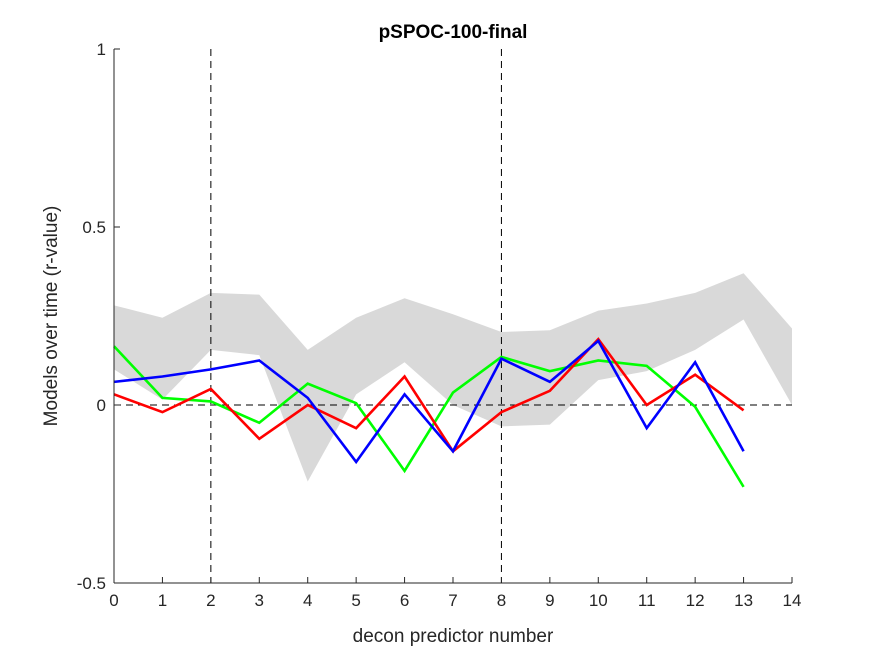 This screenshot has height=656, width=875. What do you see at coordinates (647, 600) in the screenshot?
I see `x-tick-label: 11` at bounding box center [647, 600].